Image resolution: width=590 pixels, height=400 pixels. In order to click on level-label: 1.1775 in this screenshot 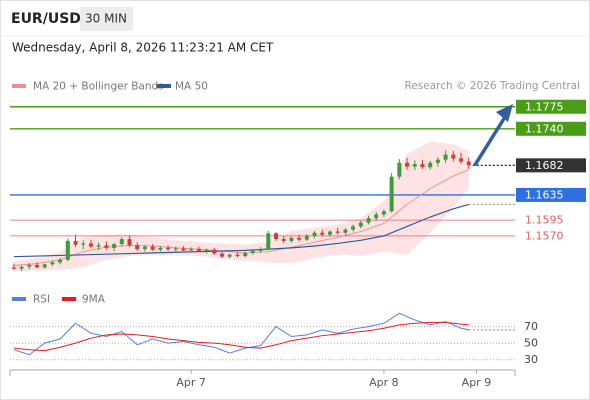, I will do `click(544, 106)`.